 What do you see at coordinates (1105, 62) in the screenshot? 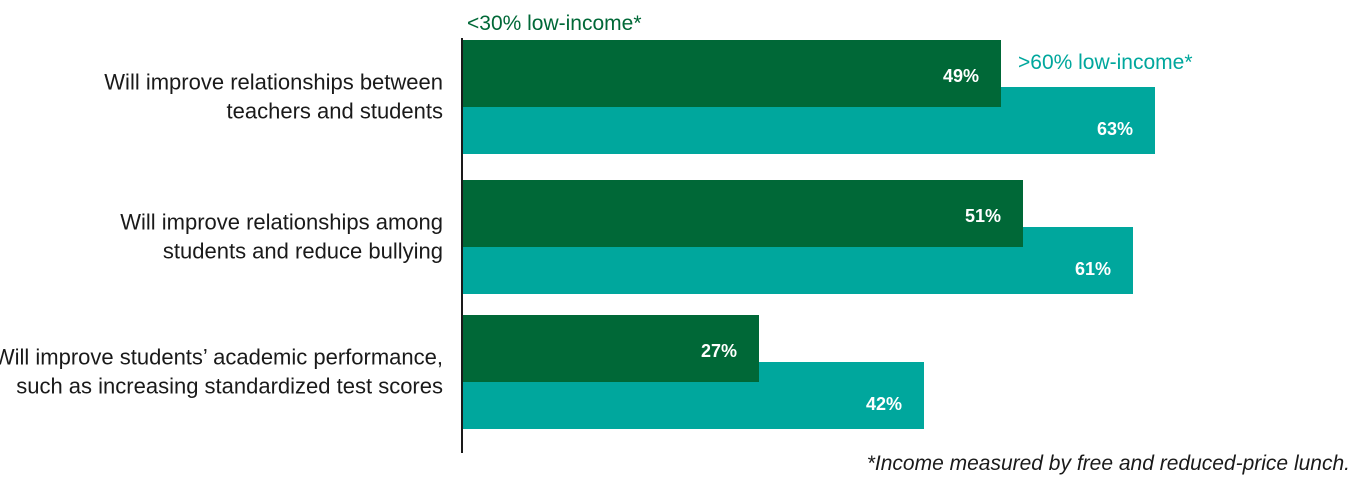
I see `legend-low-income-60: >60% low-income*` at bounding box center [1105, 62].